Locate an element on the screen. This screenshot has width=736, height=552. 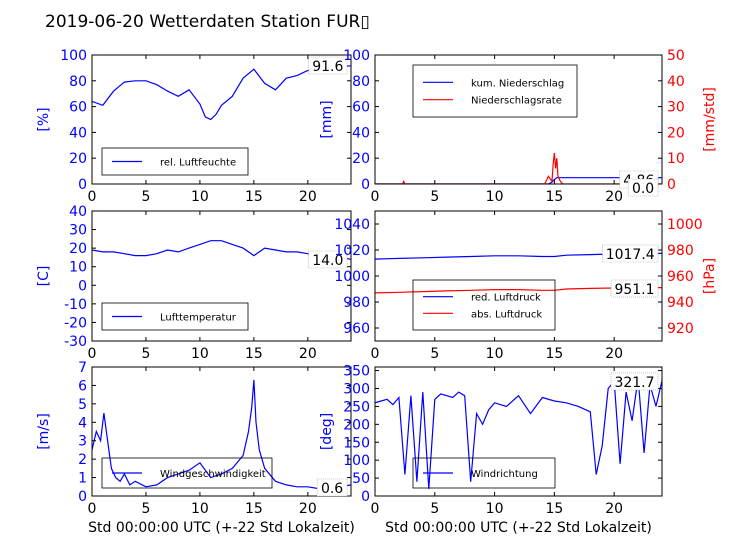
legend: rel. Luftfeuchte is located at coordinates (175, 161).